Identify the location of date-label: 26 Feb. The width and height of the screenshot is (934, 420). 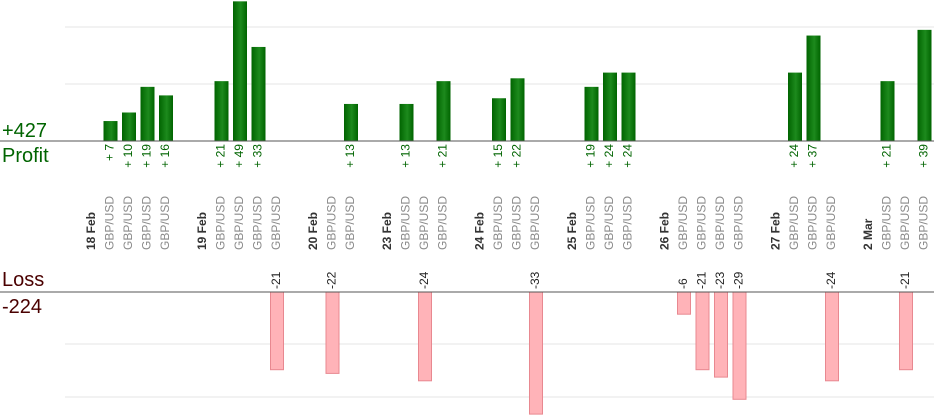
(665, 231).